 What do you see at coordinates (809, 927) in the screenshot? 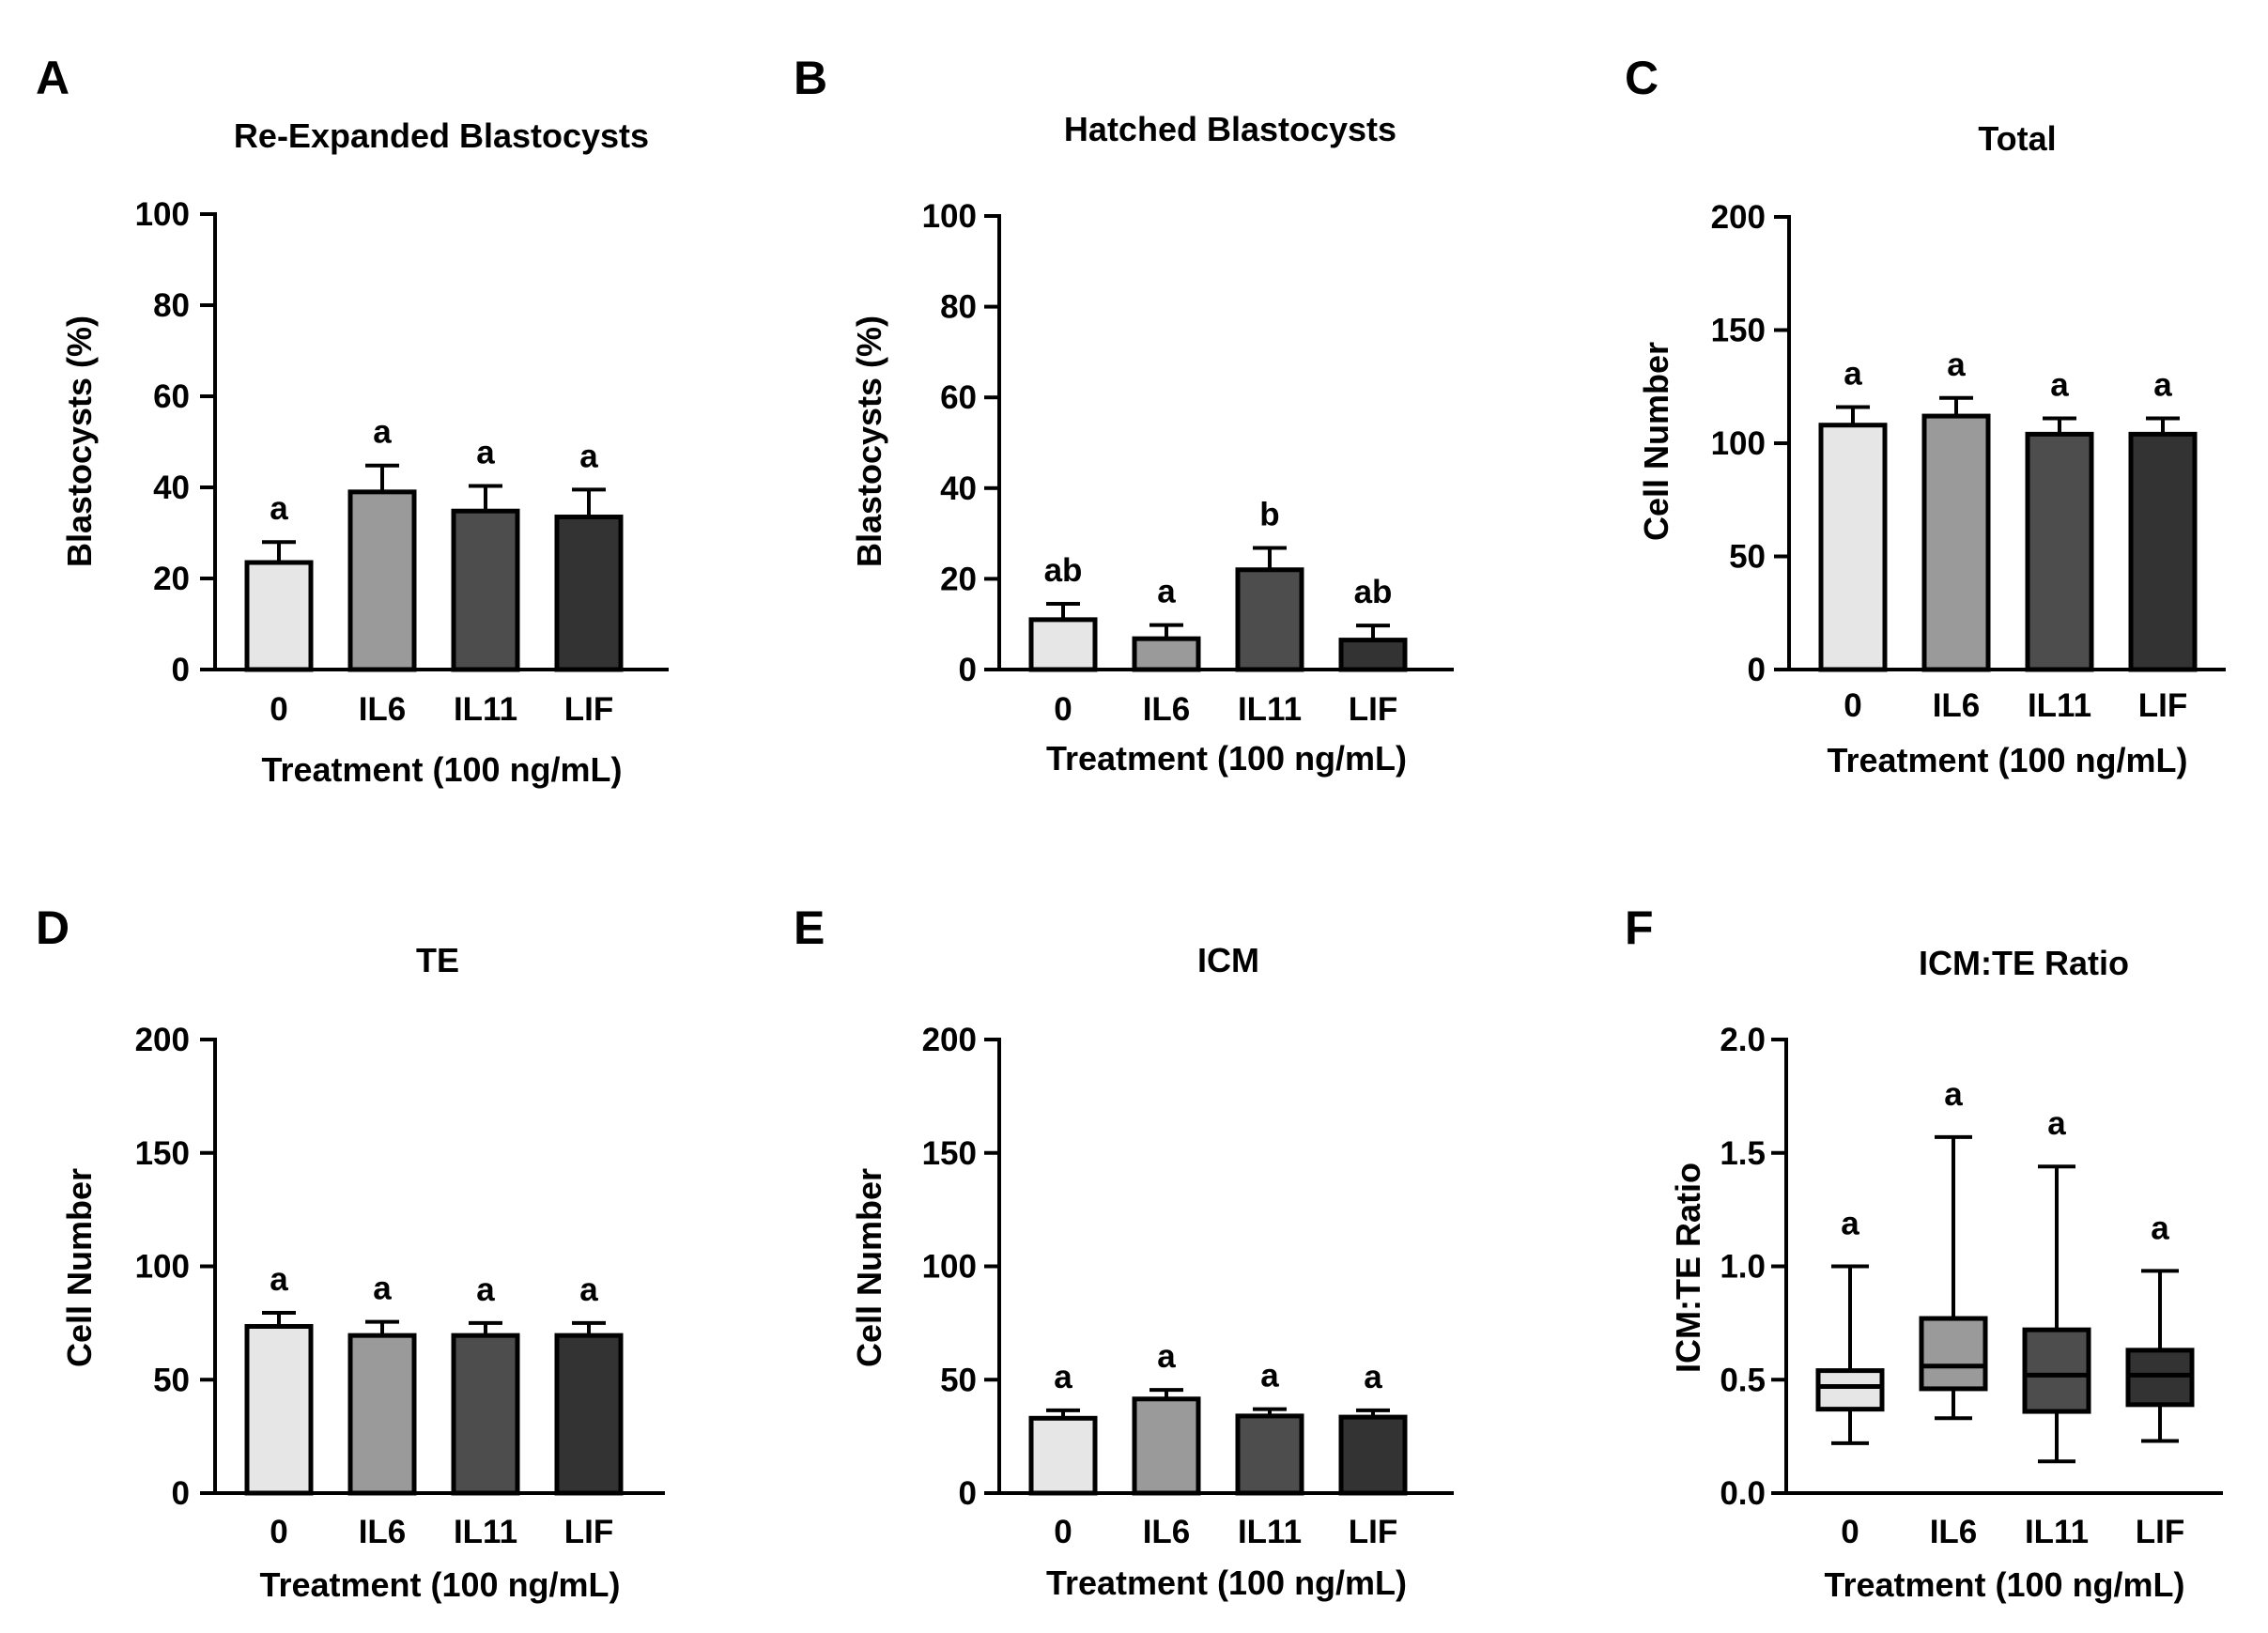
I see `panel-letter: E` at bounding box center [809, 927].